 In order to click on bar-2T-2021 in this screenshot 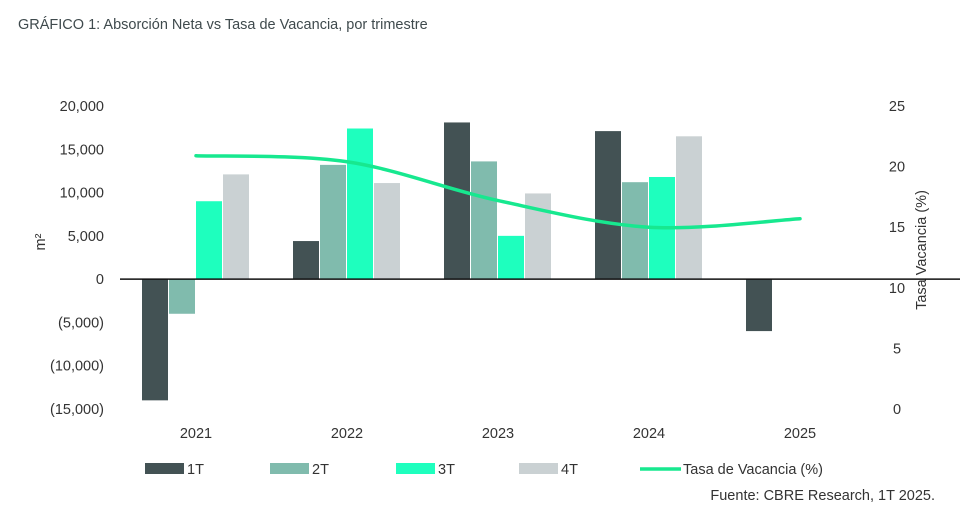, I will do `click(182, 296)`.